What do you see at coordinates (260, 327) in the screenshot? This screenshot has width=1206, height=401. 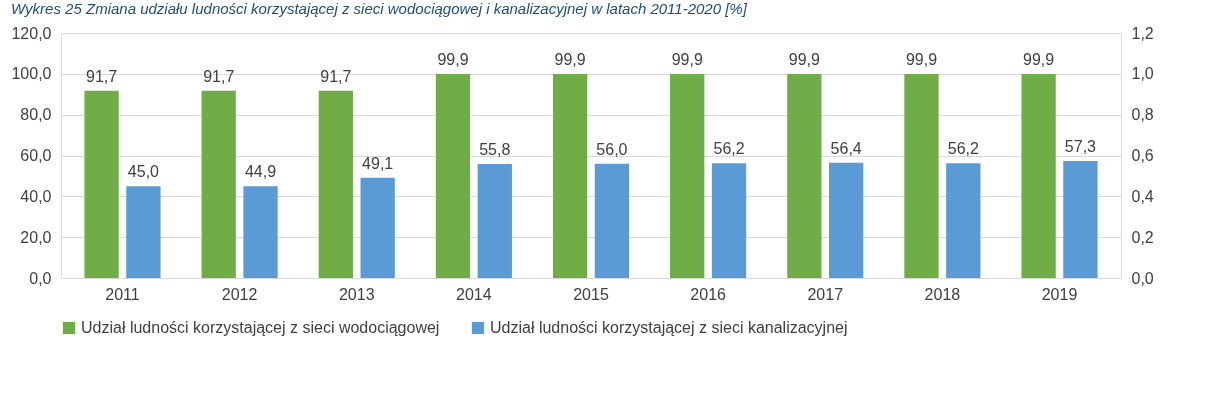 I see `legend-label: Udział ludności korzystającej z sieci wodociągowej` at bounding box center [260, 327].